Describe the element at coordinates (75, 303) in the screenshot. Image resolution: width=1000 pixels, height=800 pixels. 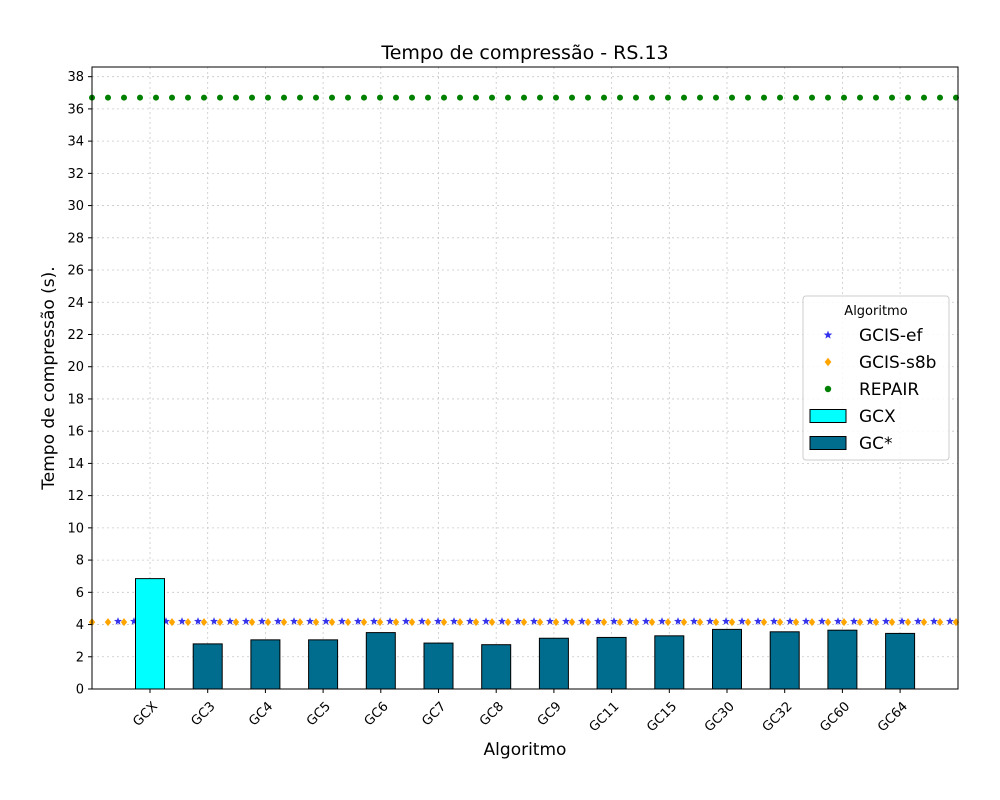
I see `y-tick-label: 24` at that location.